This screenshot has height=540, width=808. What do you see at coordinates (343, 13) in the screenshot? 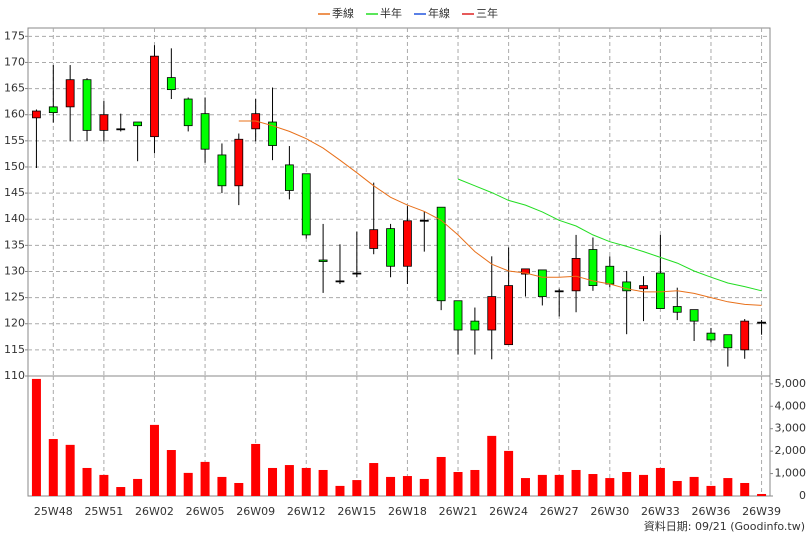
I see `legend-label: 季線` at bounding box center [343, 13].